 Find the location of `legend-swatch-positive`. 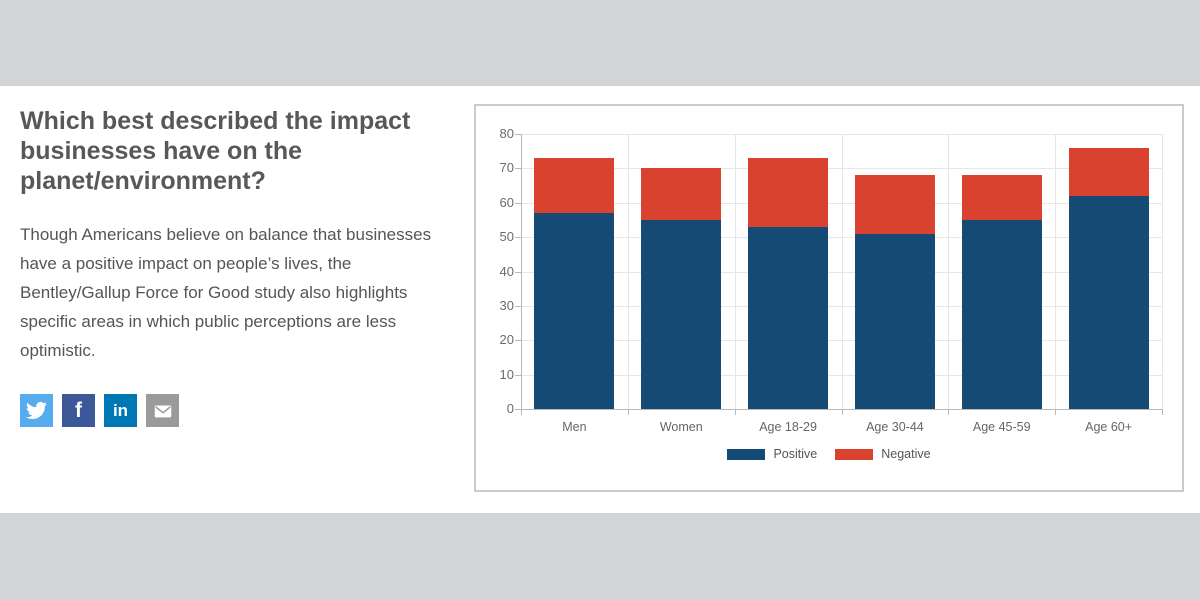

legend-swatch-positive is located at coordinates (746, 454).